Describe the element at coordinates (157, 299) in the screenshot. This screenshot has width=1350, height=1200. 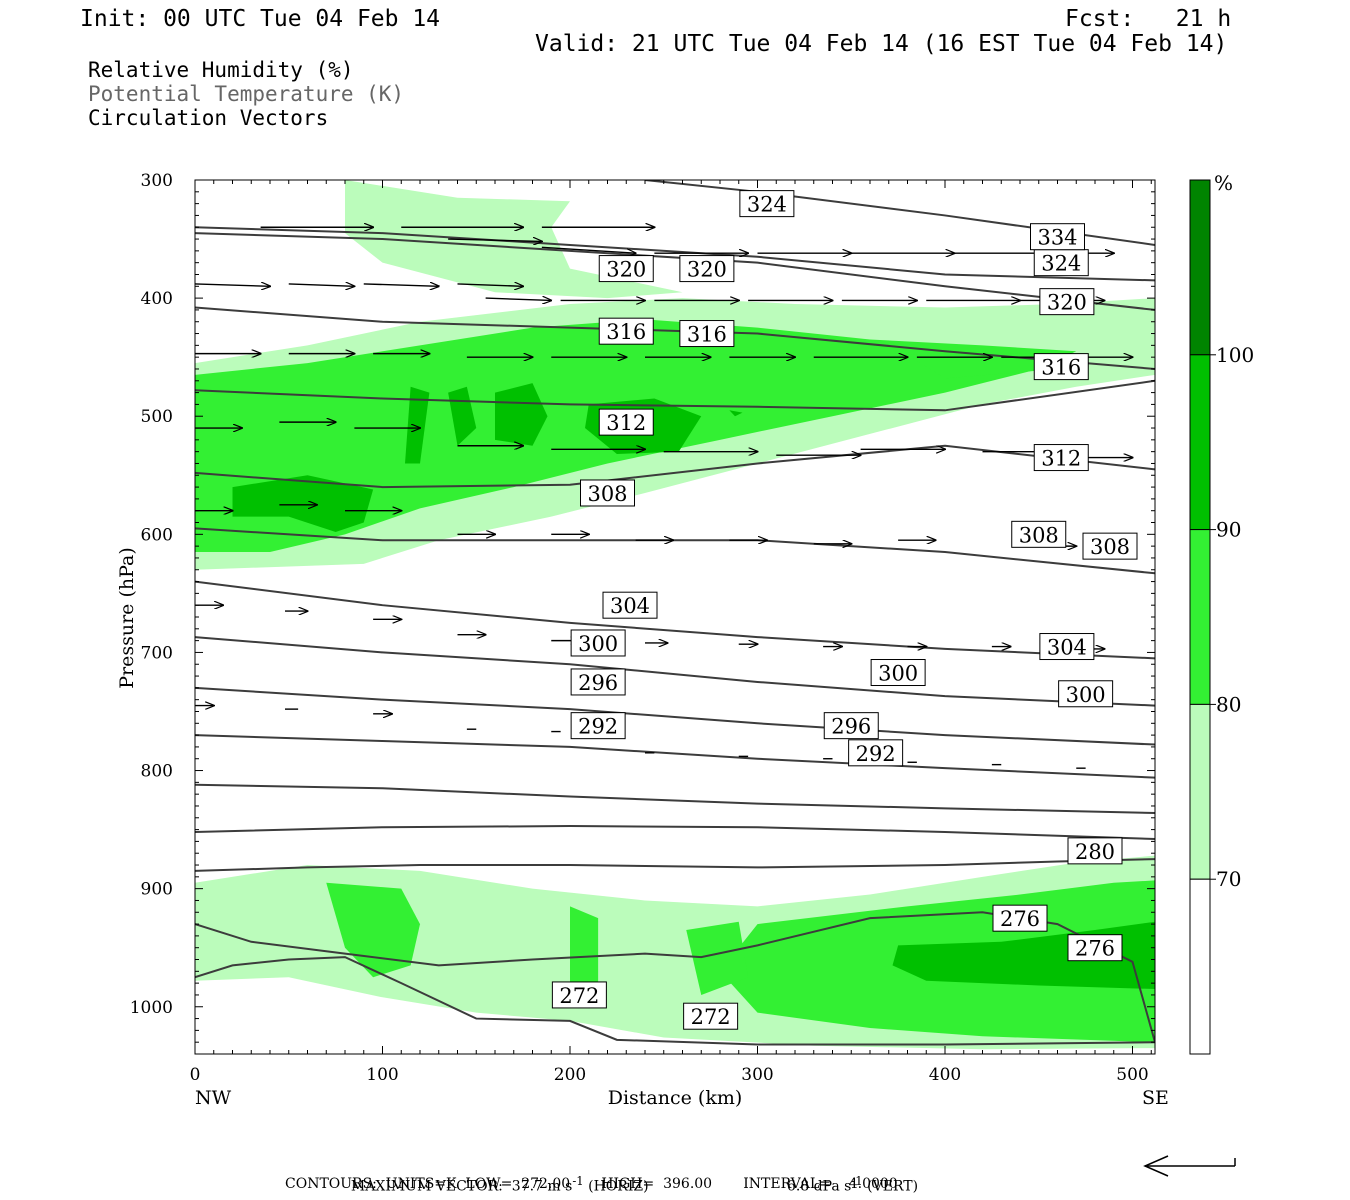
I see `y-tick-label: 400` at that location.